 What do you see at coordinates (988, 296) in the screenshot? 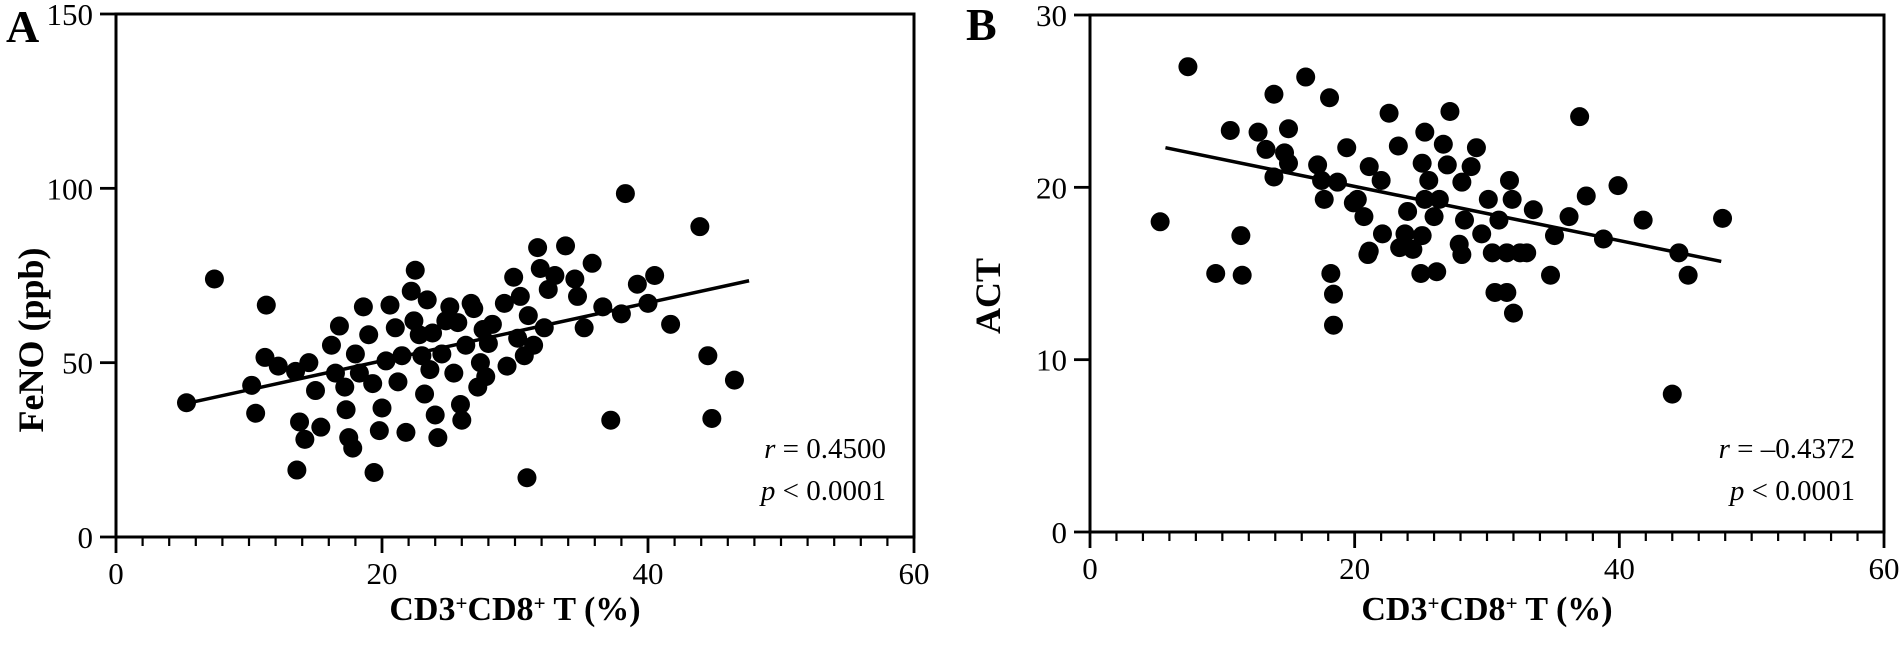
I see `y-axis-title-act: ACT` at bounding box center [988, 296].